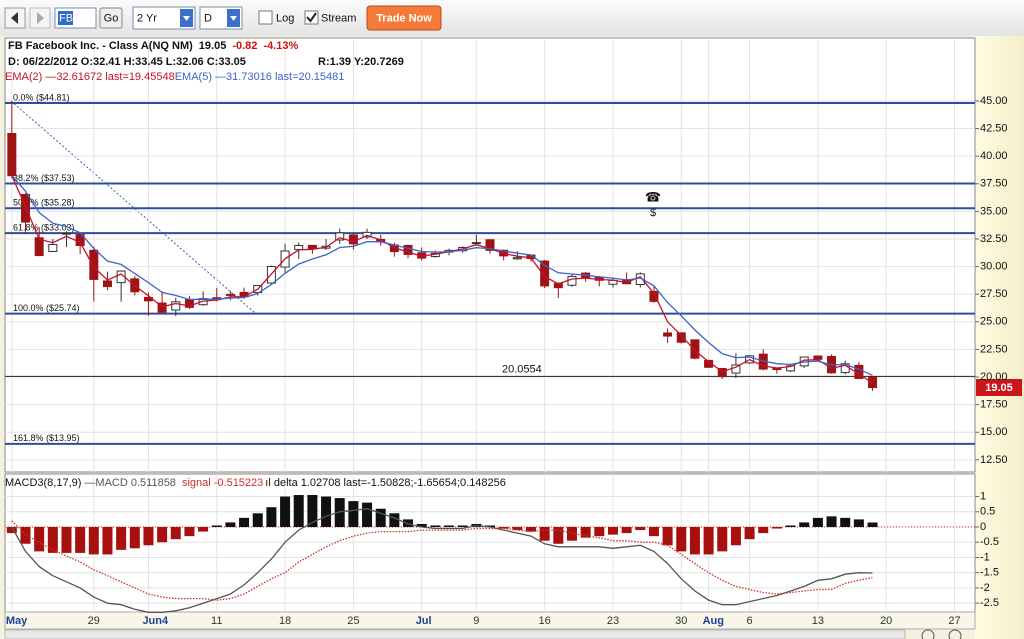  Describe the element at coordinates (44, 203) in the screenshot. I see `fib-label: 50.0% ($35.28)` at that location.